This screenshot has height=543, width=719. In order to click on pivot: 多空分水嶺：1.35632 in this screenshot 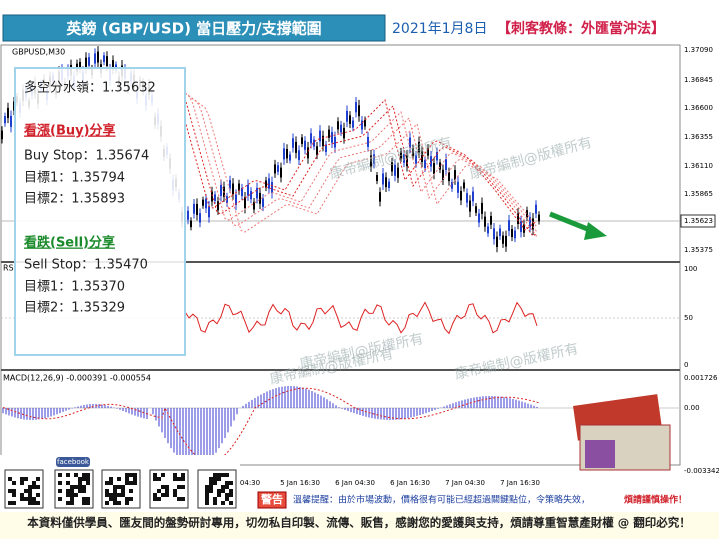, I will do `click(90, 88)`.